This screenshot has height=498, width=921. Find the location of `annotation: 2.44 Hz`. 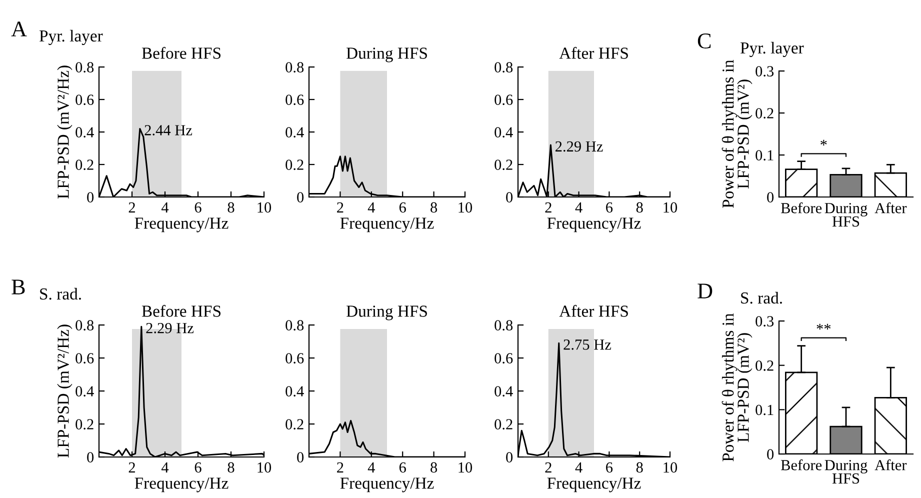

annotation: 2.44 Hz is located at coordinates (168, 130).